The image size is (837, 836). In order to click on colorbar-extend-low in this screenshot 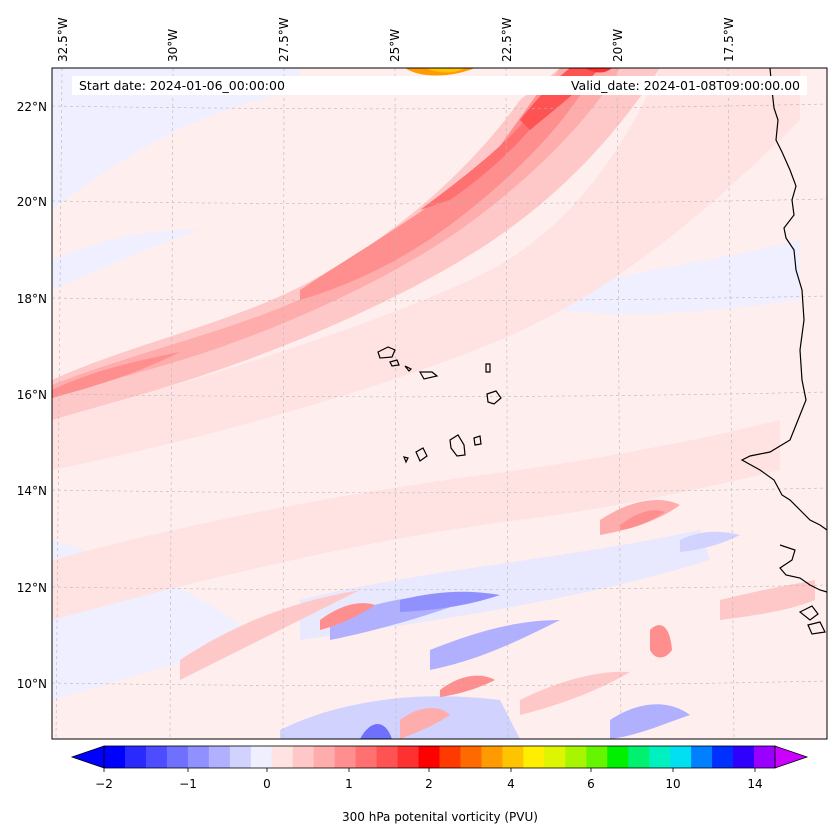, I will do `click(87, 757)`.